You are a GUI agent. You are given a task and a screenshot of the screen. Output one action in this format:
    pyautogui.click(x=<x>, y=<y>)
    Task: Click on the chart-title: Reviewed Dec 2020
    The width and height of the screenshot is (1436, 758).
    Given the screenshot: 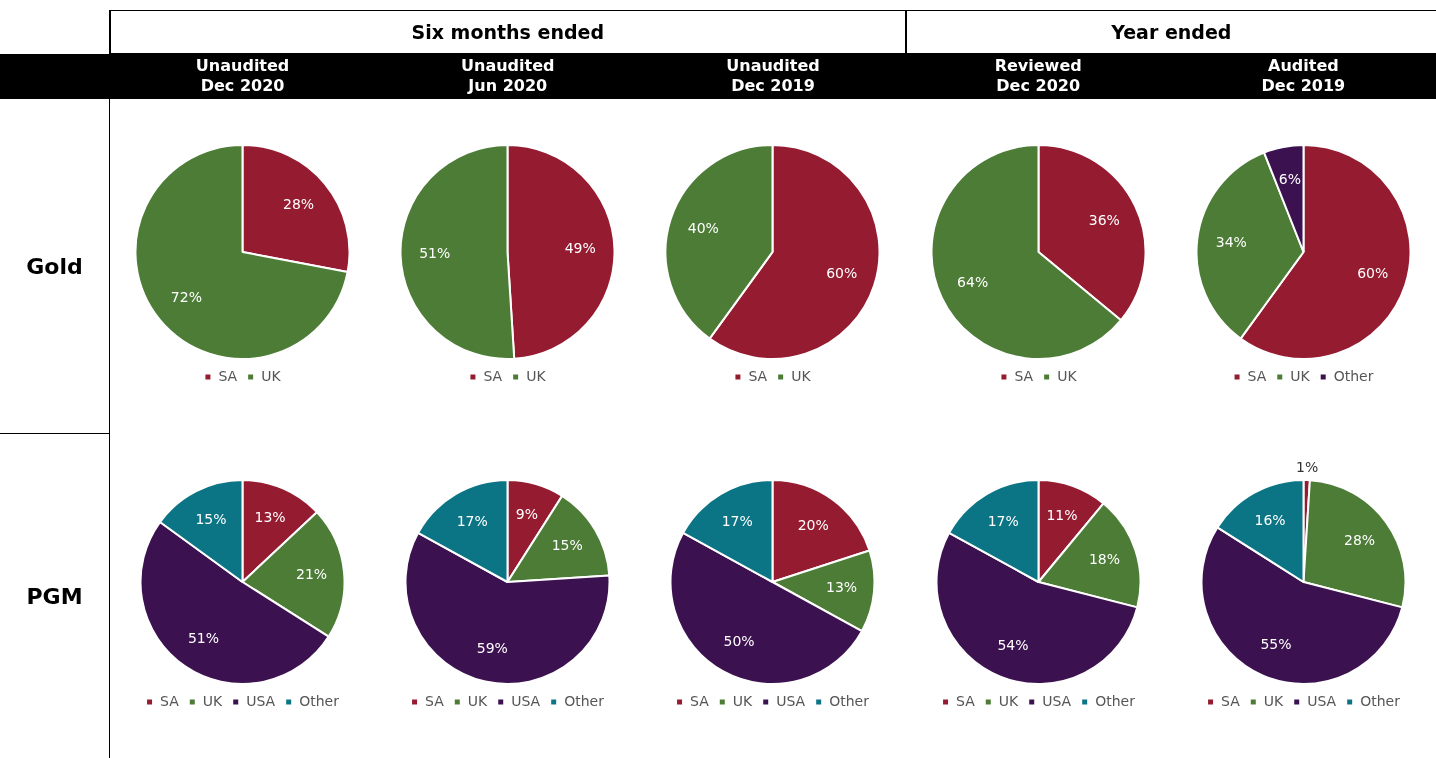 What is the action you would take?
    pyautogui.click(x=1038, y=75)
    